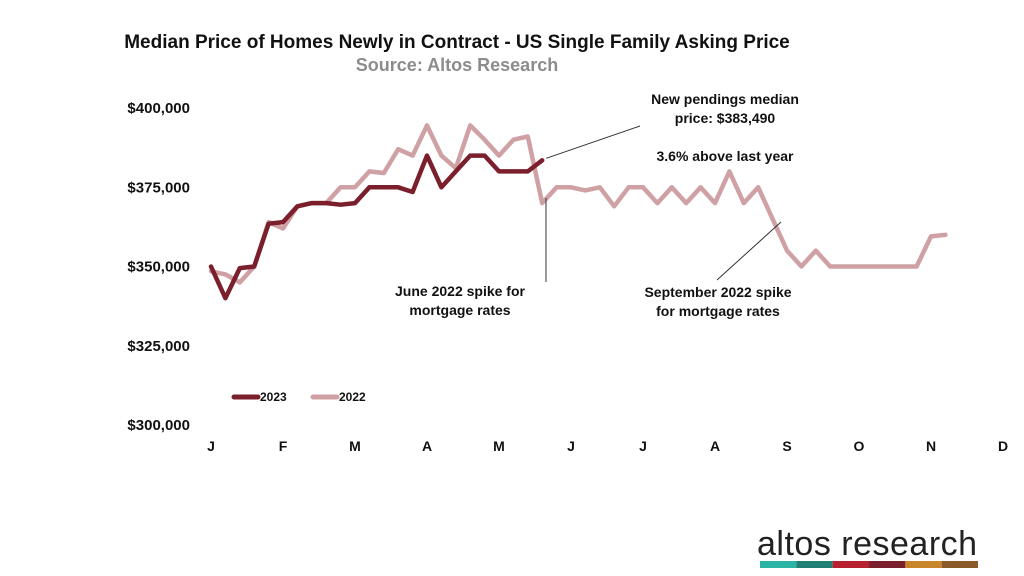 This screenshot has height=576, width=1024. What do you see at coordinates (717, 301) in the screenshot?
I see `annotation-text: September 2022 spike for mortgage rates` at bounding box center [717, 301].